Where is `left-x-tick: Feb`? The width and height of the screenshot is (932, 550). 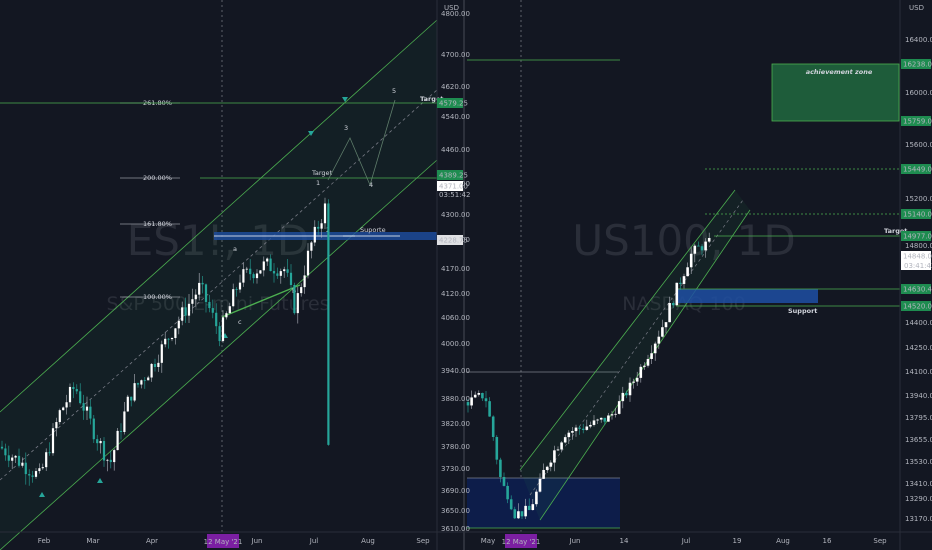 left-x-tick: Feb is located at coordinates (44, 541).